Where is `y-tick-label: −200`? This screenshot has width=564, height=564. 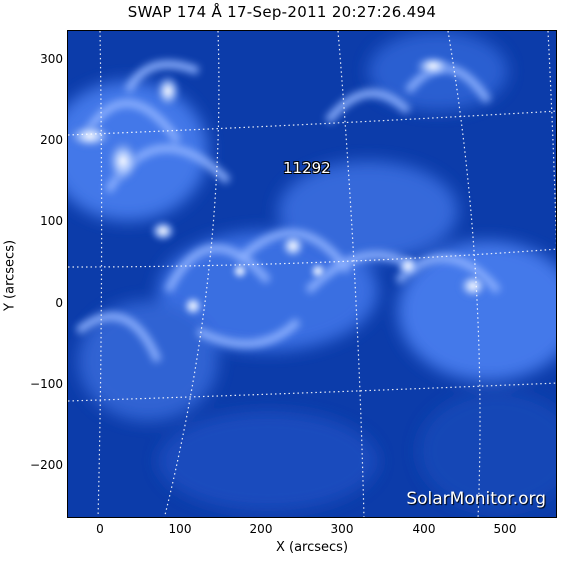
y-tick-label: −200 is located at coordinates (46, 465).